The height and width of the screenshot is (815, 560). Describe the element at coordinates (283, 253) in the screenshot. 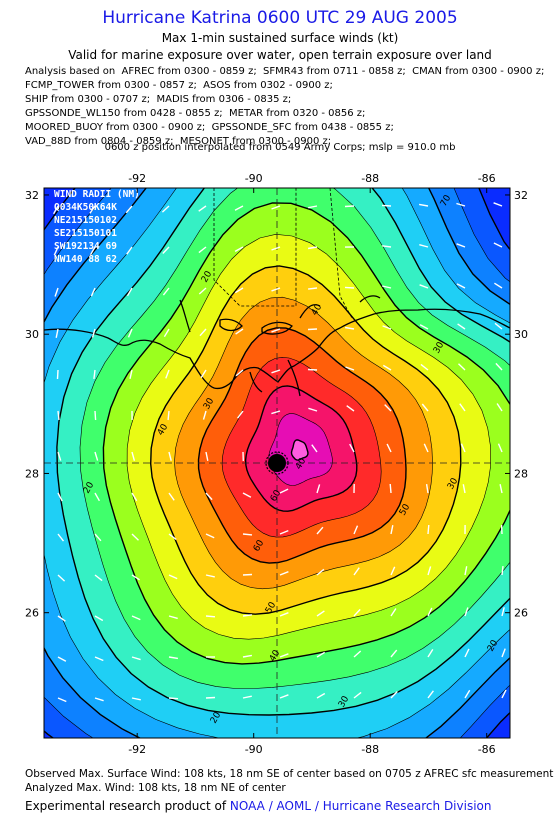

I see `state-borders` at that location.